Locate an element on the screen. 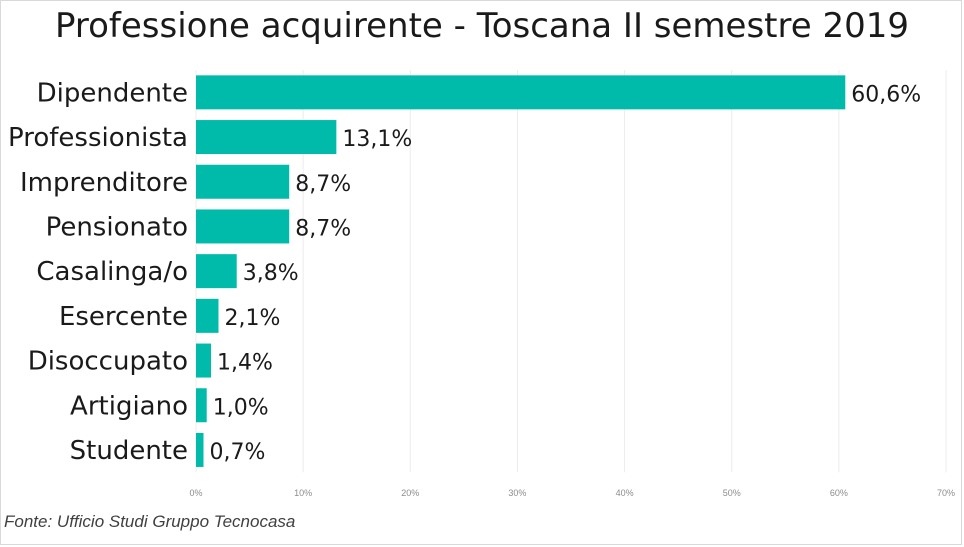 This screenshot has width=964, height=547. category-label: Studente is located at coordinates (129, 451).